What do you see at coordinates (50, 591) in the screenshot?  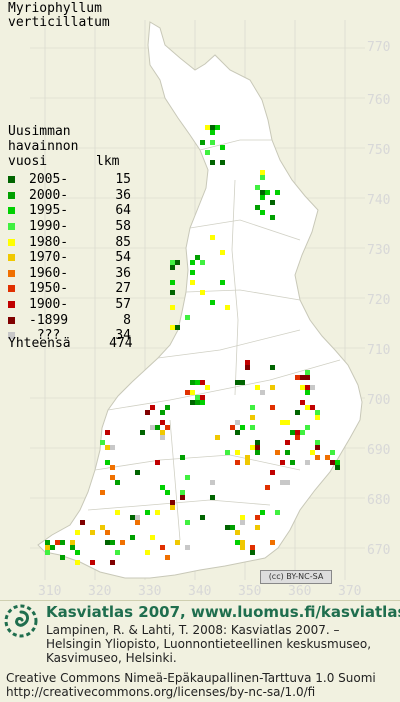 I see `x-tick: 310` at bounding box center [50, 591].